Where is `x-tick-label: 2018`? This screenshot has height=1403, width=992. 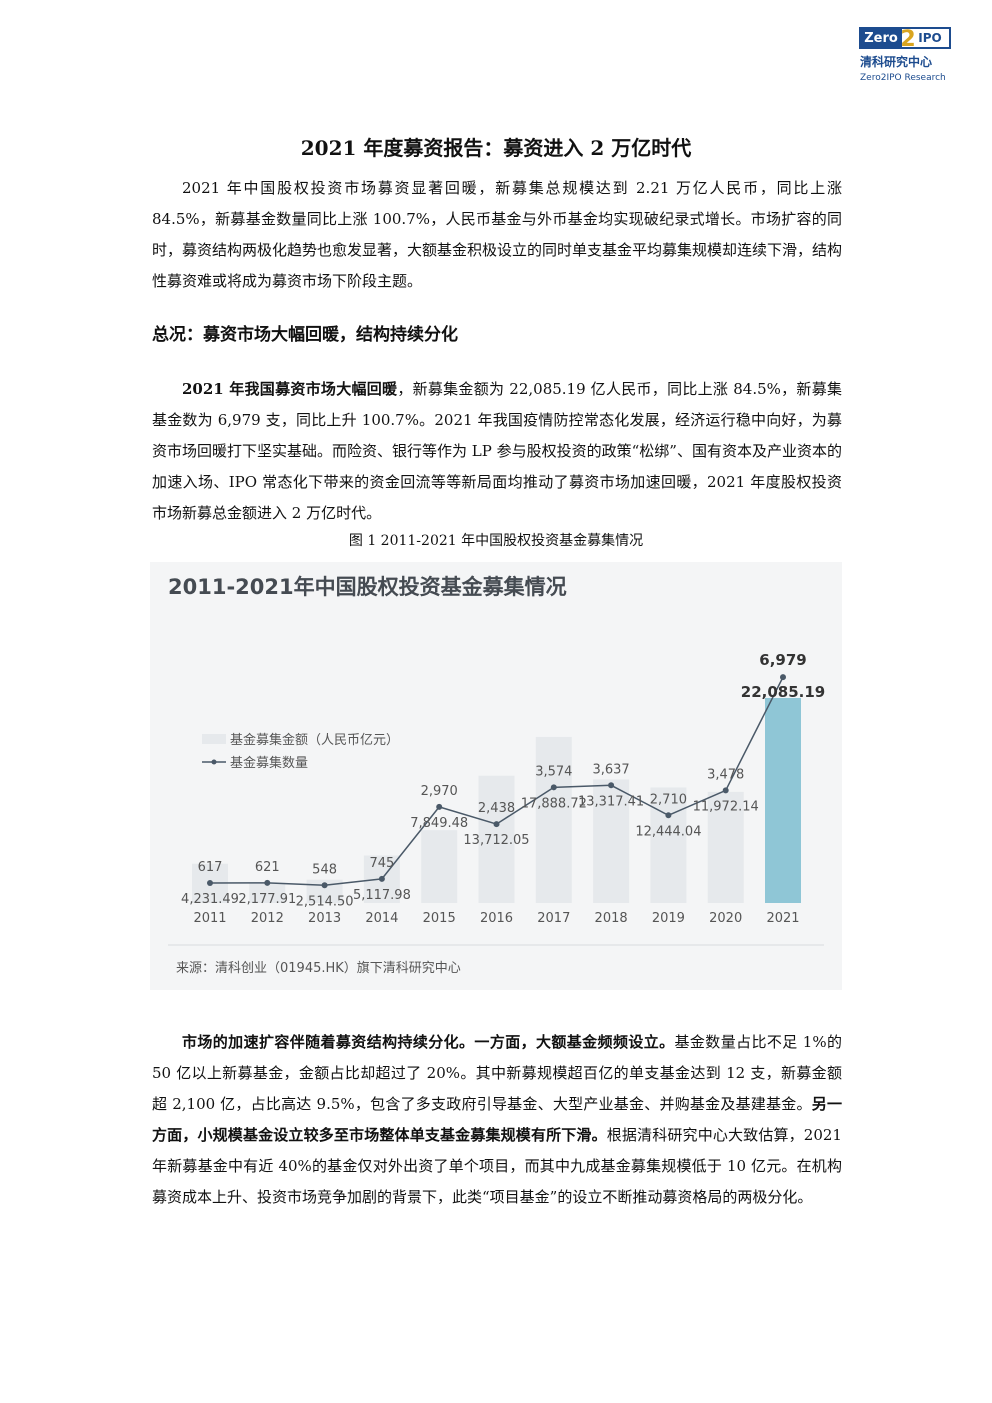
x-tick-label: 2018 is located at coordinates (611, 918).